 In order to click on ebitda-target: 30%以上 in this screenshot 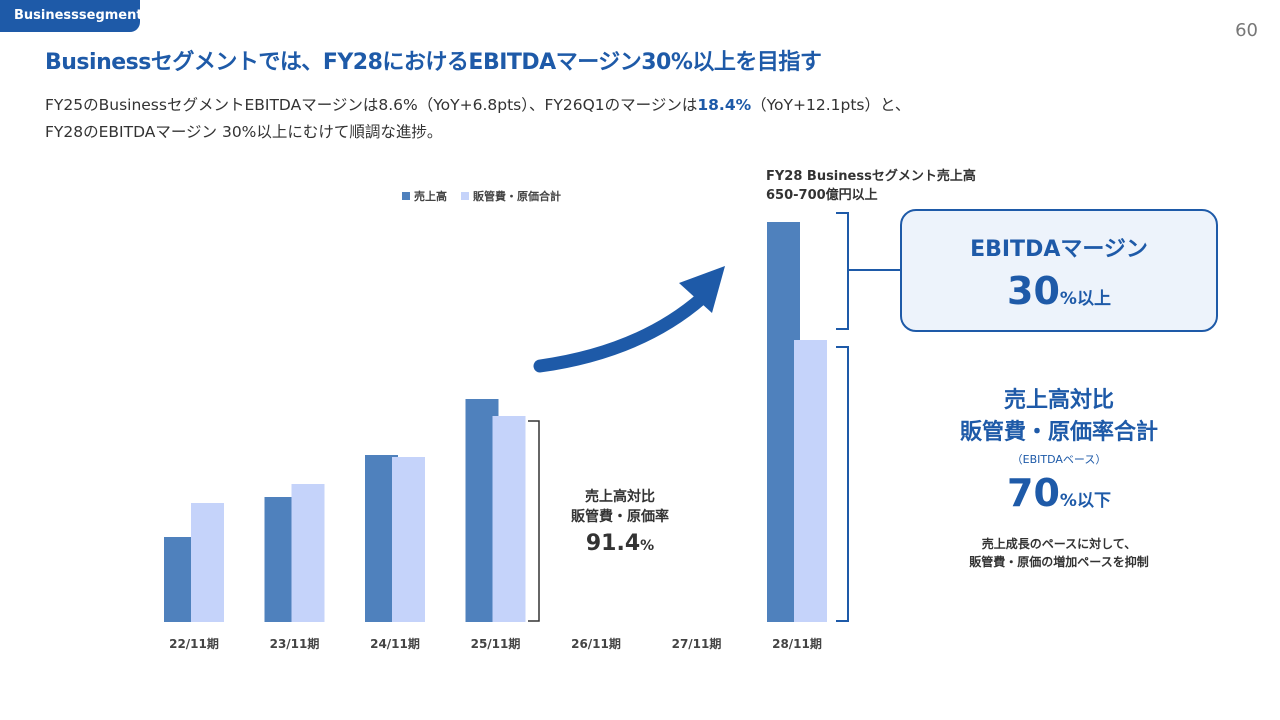, I will do `click(1059, 291)`.